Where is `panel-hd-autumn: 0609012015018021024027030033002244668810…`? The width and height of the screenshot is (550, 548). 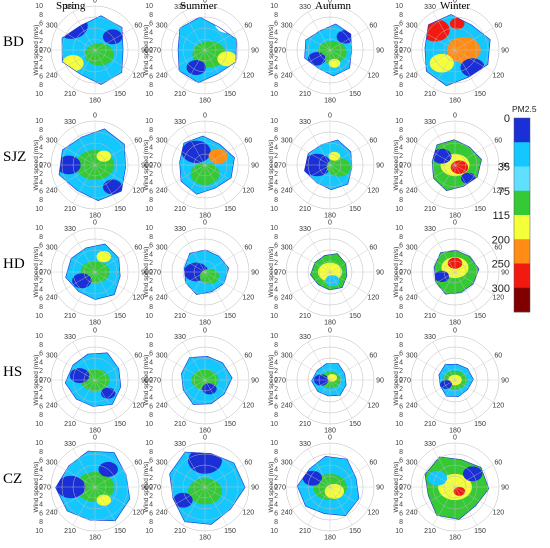 panel-hd-autumn: 0609012015018021024027030033002244668810… is located at coordinates (326, 273).